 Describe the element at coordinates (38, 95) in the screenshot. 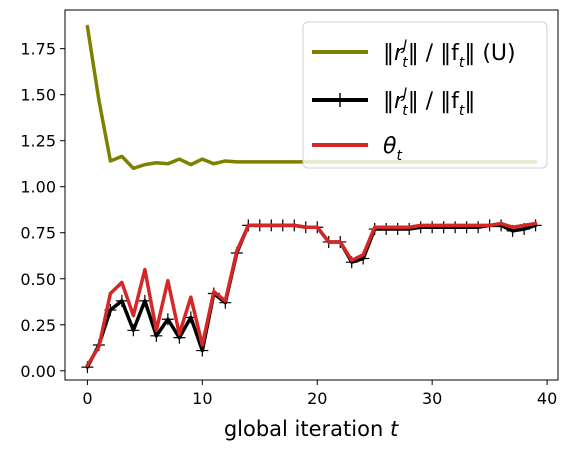

I see `y-tick-label: 1.50` at that location.